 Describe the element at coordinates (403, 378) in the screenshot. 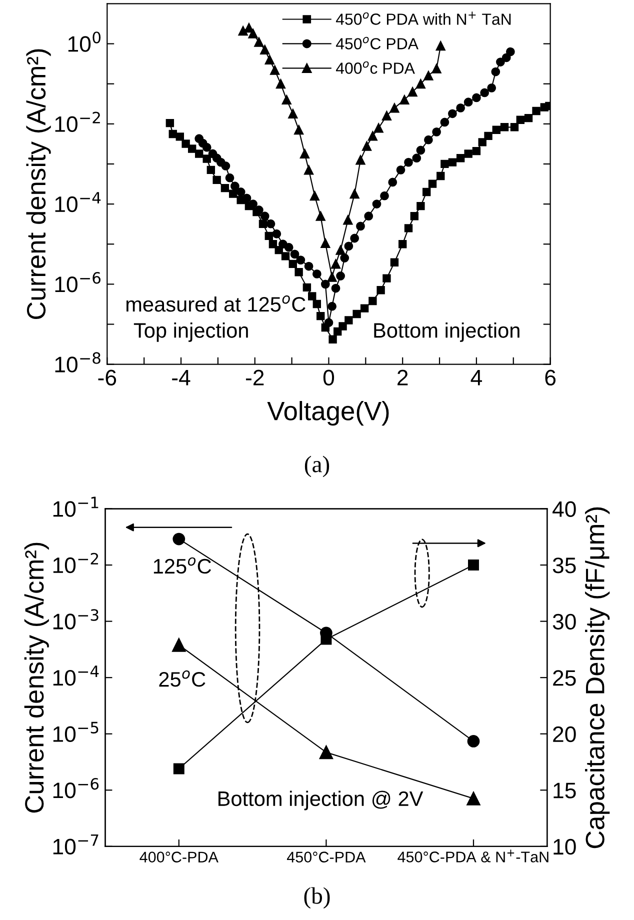

I see `x-tick-label: 2` at that location.